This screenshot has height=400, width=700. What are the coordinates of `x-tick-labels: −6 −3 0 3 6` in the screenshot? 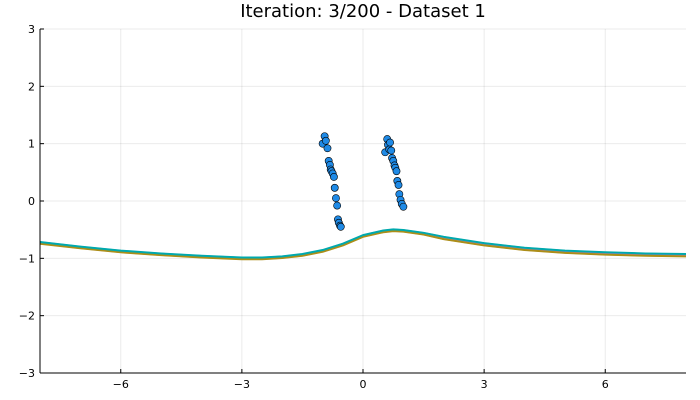 It's located at (361, 384).